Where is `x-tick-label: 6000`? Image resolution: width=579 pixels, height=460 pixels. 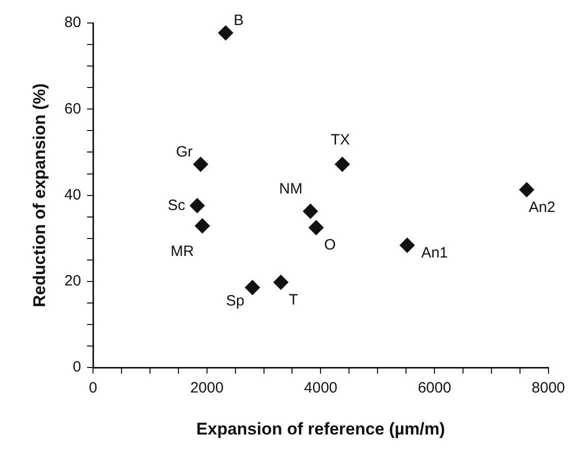 x-tick-label: 6000 is located at coordinates (435, 388).